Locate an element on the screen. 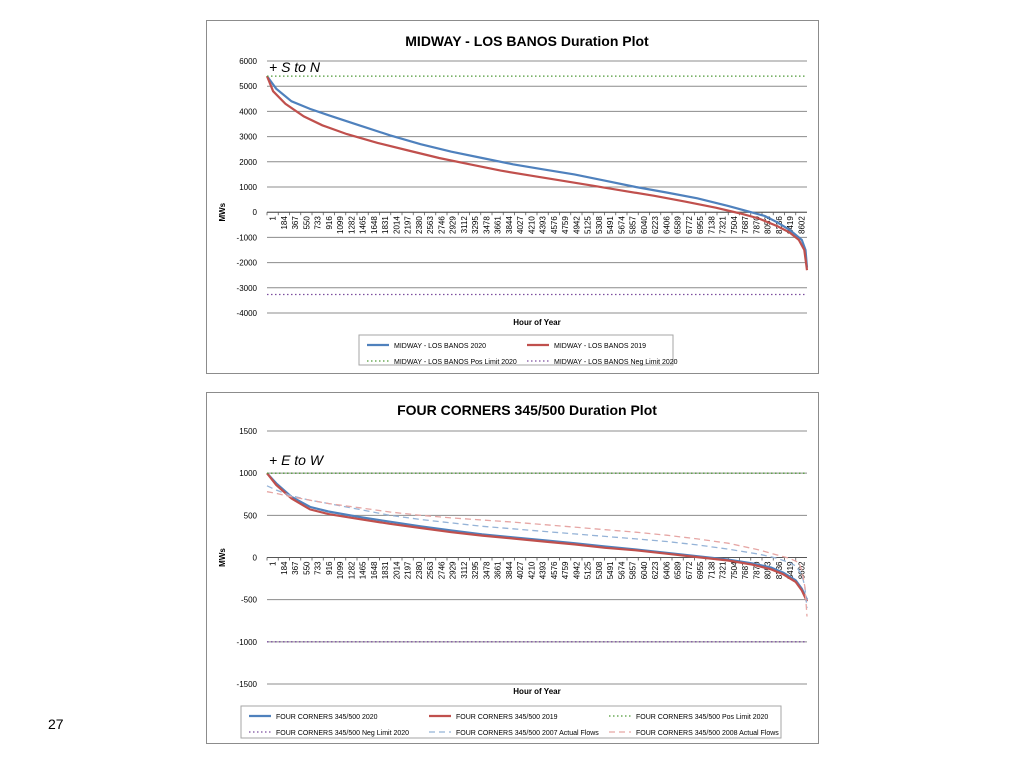  slide-page-number: 27 is located at coordinates (56, 724).